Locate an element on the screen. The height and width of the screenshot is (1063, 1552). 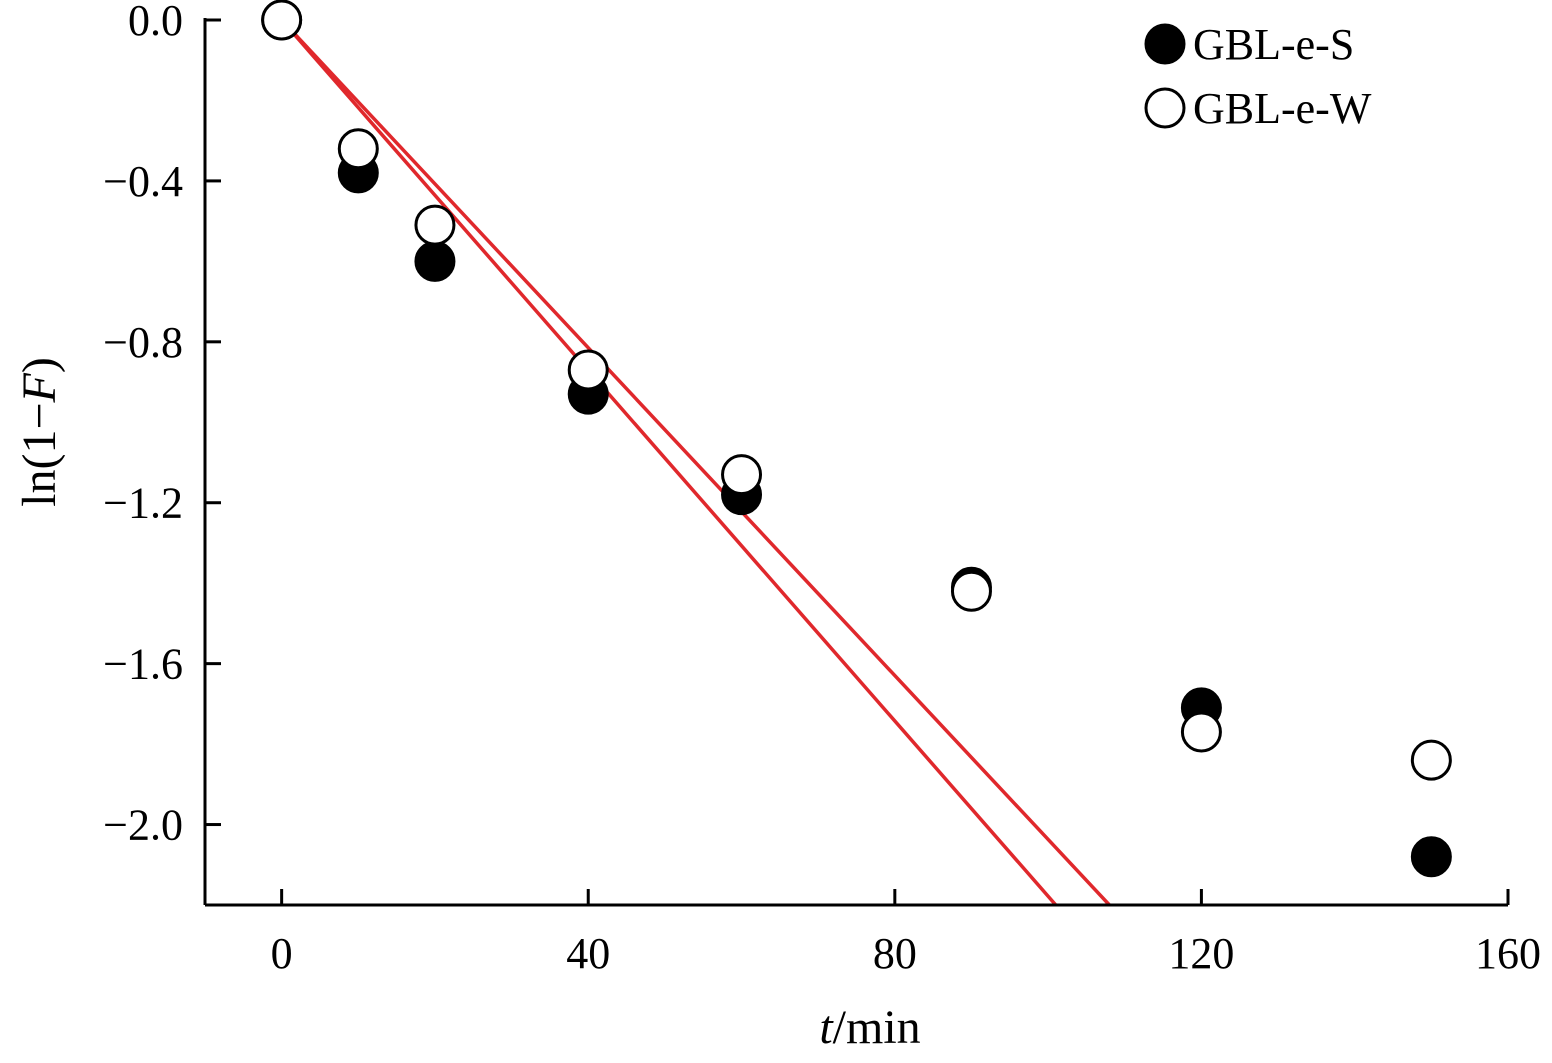
y-axis-title: ln(1−F) is located at coordinates (39, 432).